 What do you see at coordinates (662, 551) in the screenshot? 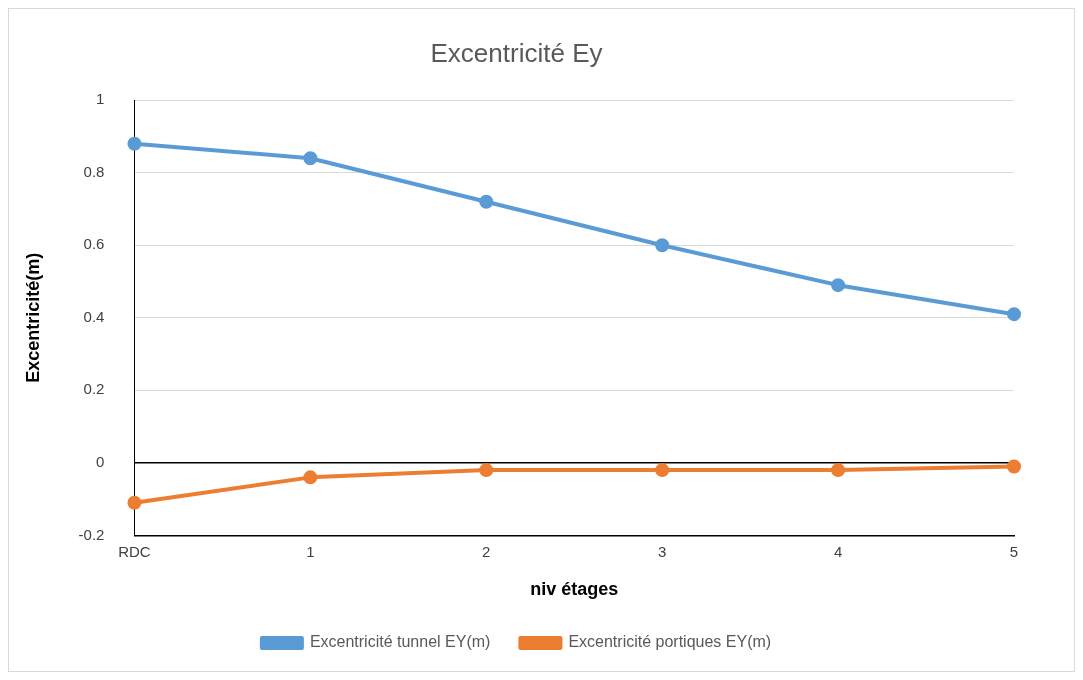
I see `x-tick-label: 3` at bounding box center [662, 551].